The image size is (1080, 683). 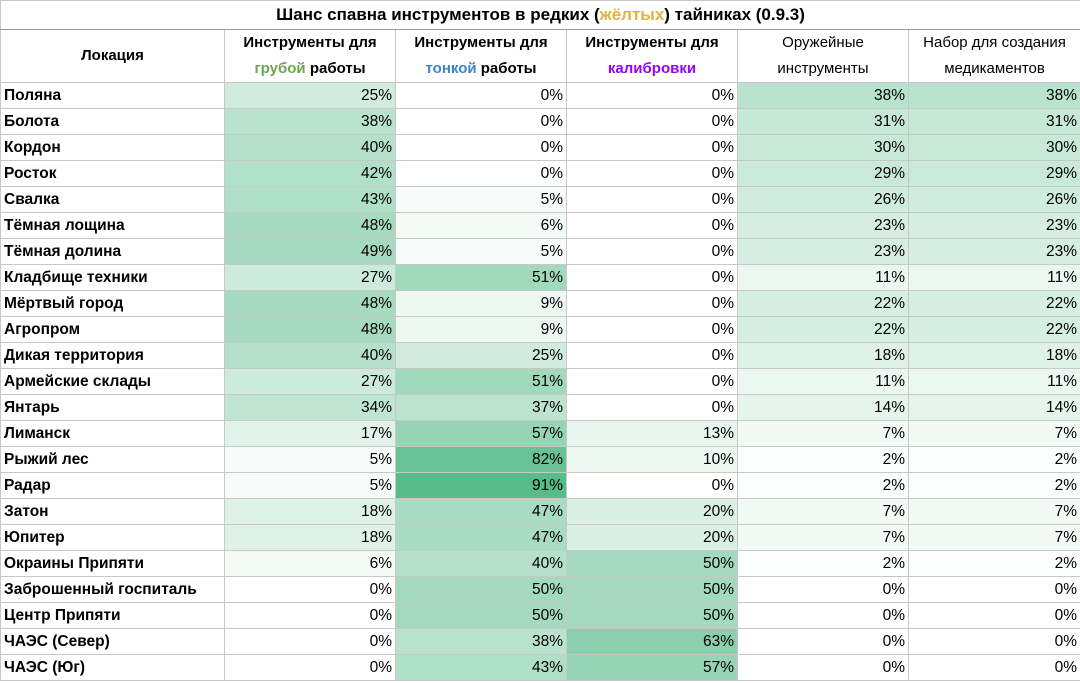 I want to click on value-cell-weapon-tools: 14%, so click(x=823, y=407).